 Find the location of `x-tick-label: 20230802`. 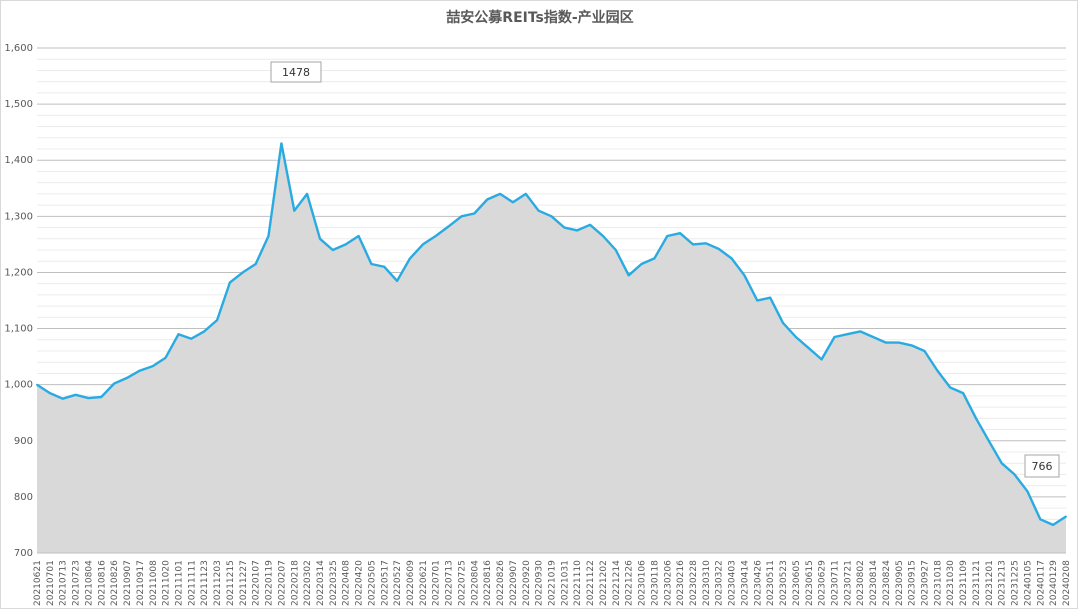

x-tick-label: 20230802 is located at coordinates (861, 583).